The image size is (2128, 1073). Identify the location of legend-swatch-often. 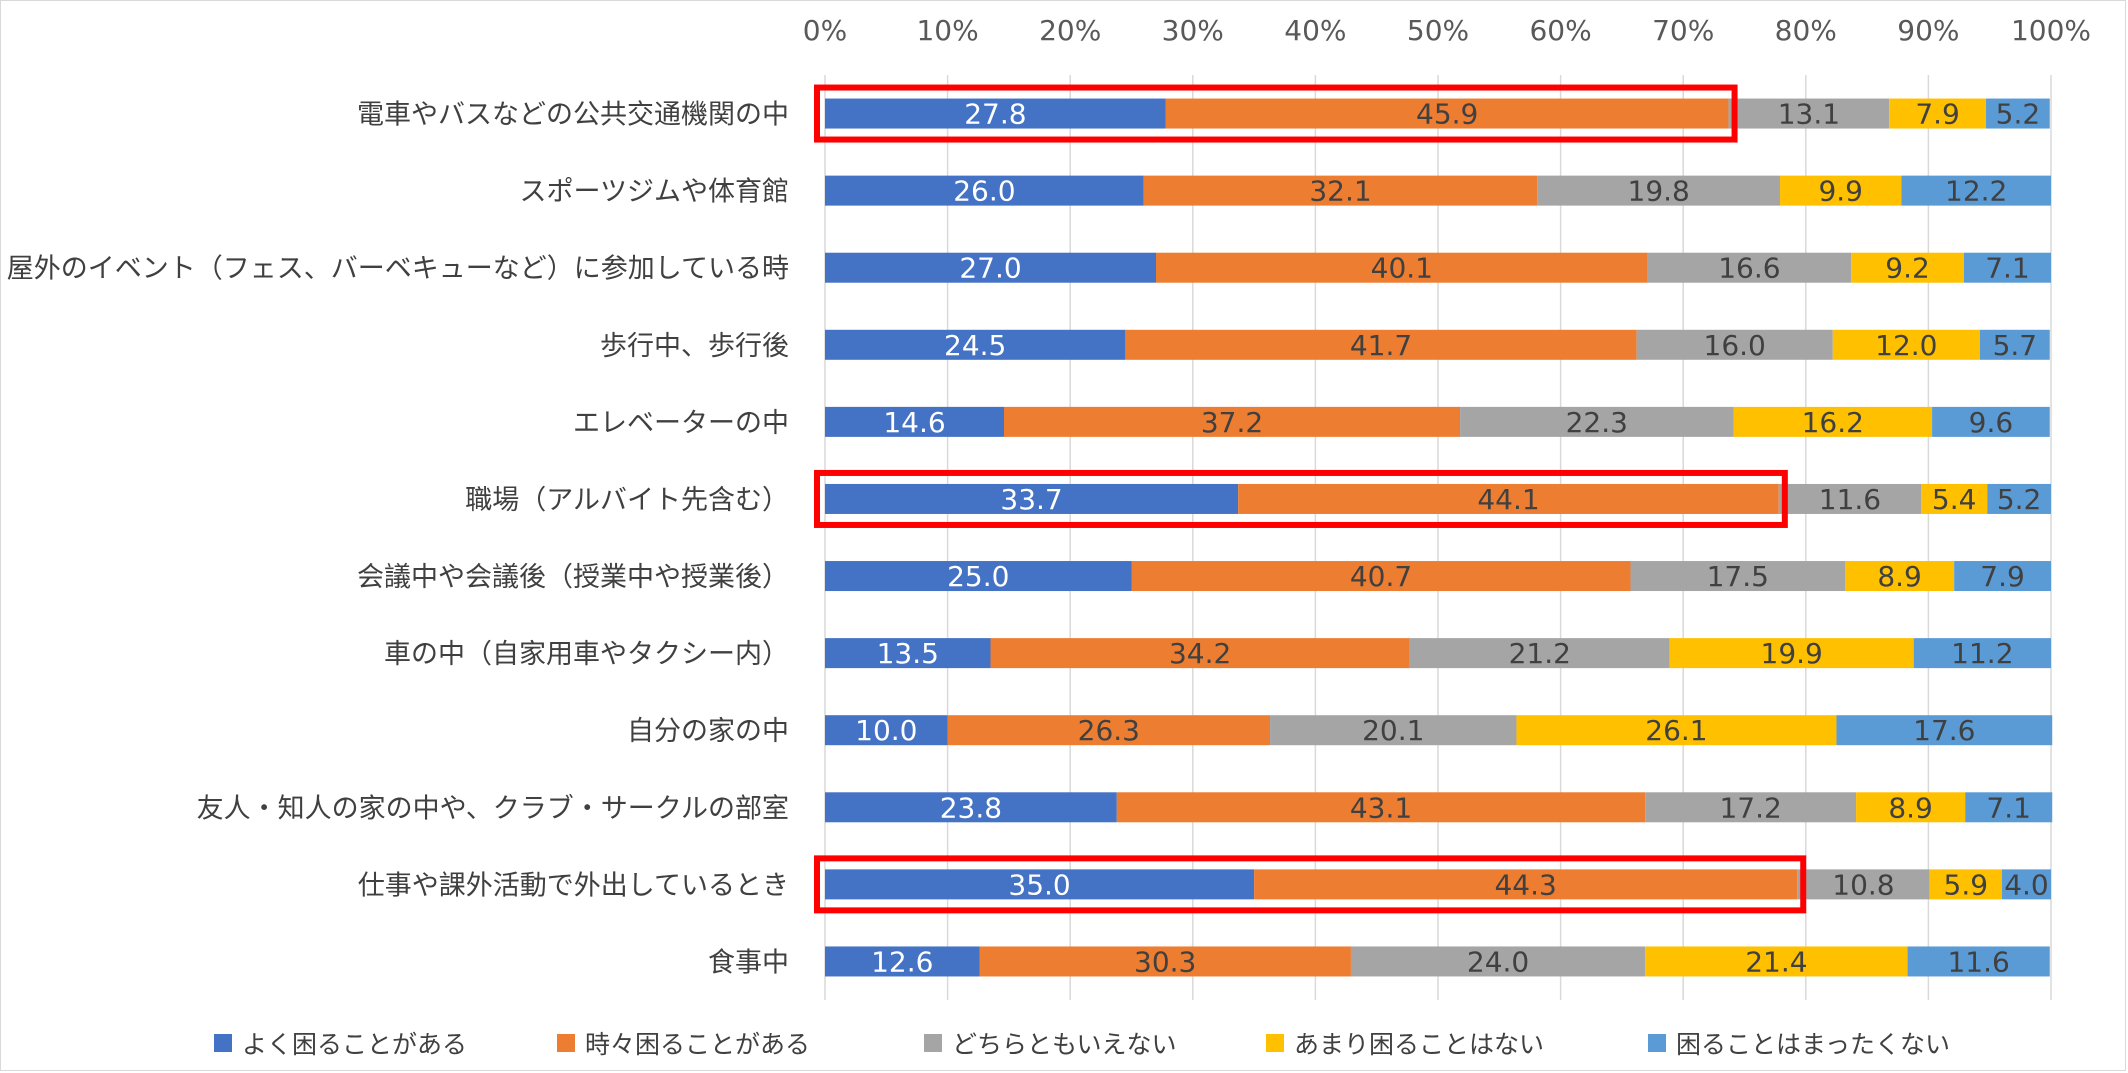
(223, 1043).